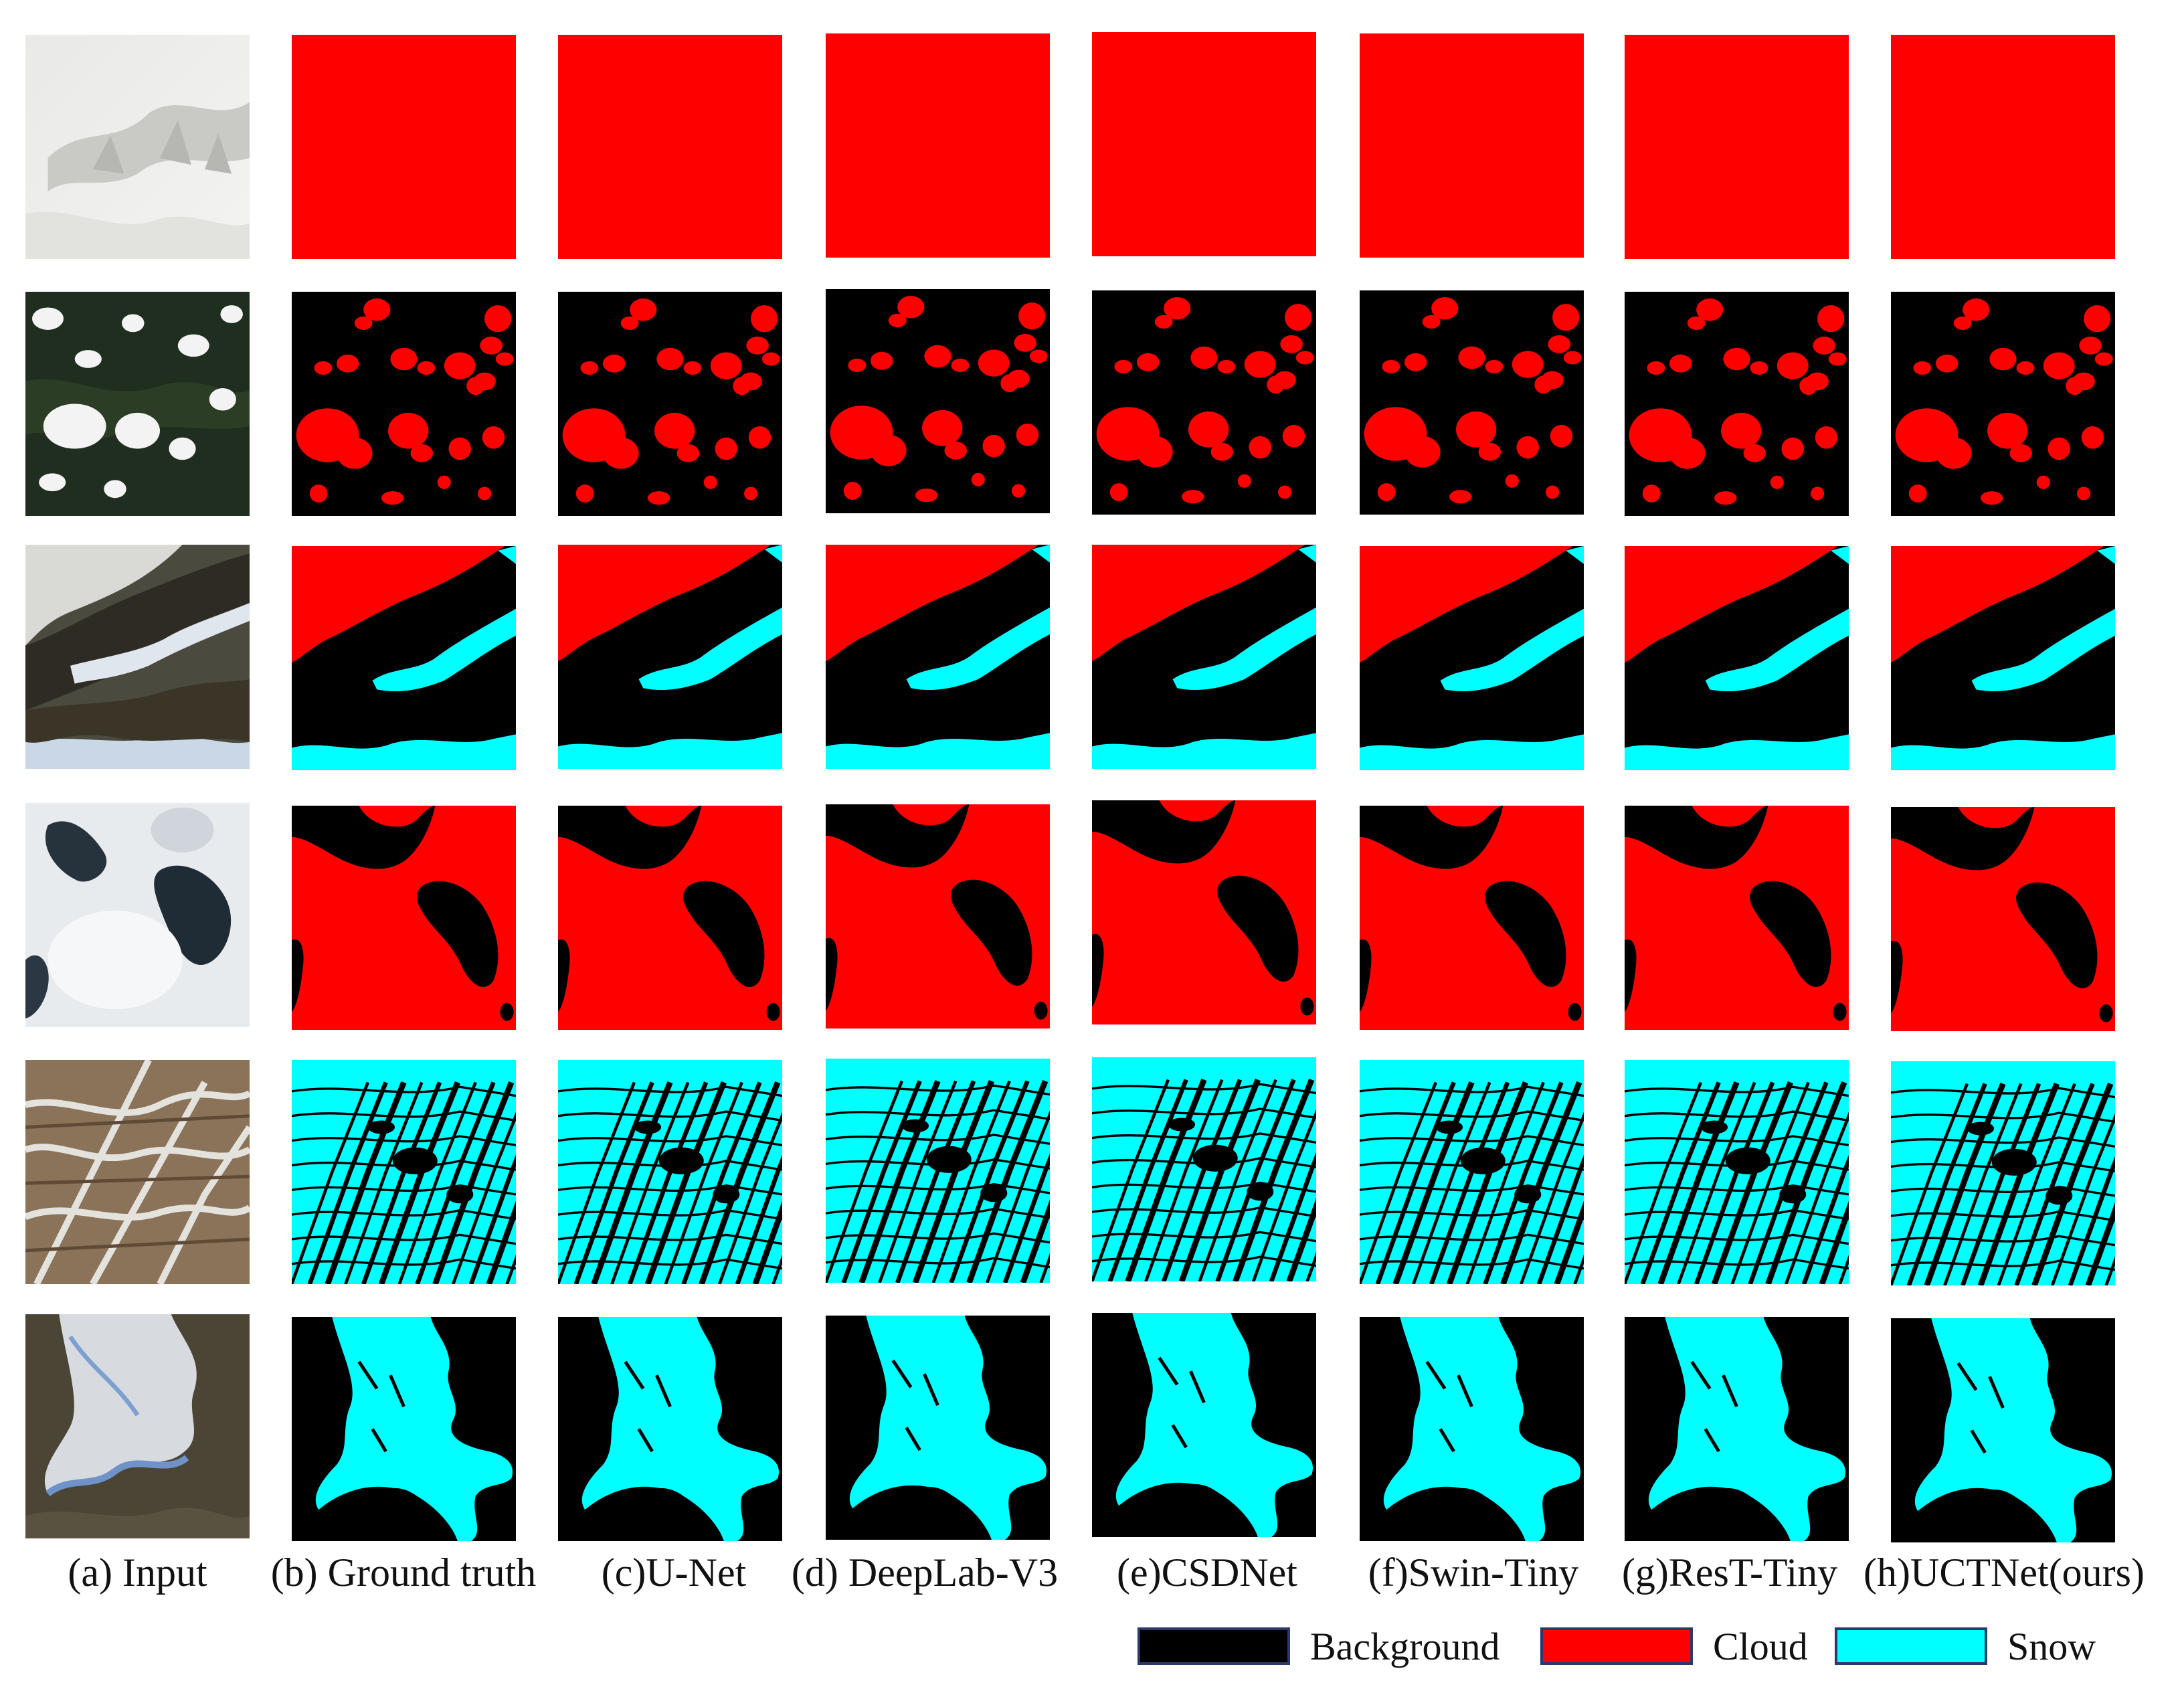 The image size is (2184, 1697). What do you see at coordinates (1473, 1572) in the screenshot?
I see `caption-swin: (f)Swin-Tiny` at bounding box center [1473, 1572].